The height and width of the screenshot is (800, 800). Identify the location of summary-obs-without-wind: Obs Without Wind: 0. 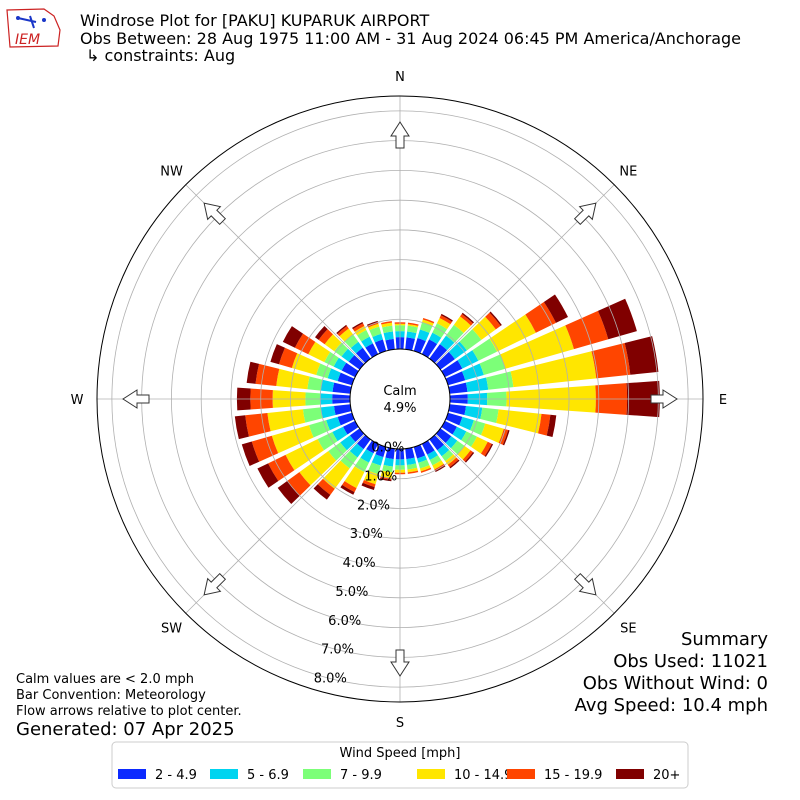
(675, 683).